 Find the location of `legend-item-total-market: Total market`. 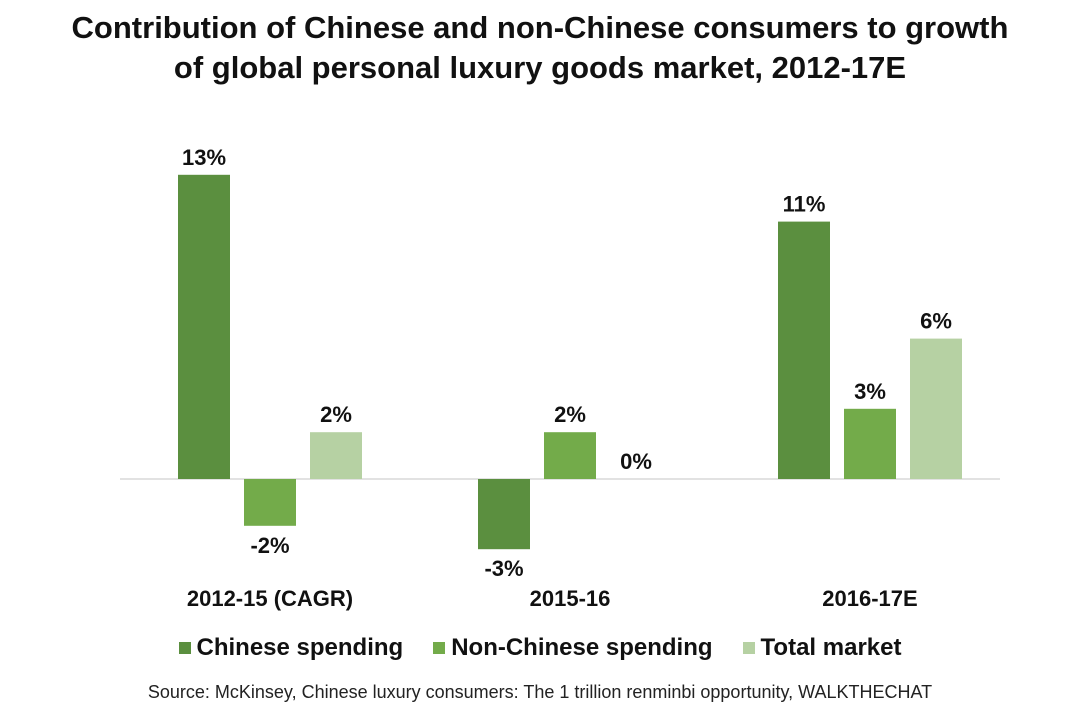

legend-item-total-market: Total market is located at coordinates (822, 648).